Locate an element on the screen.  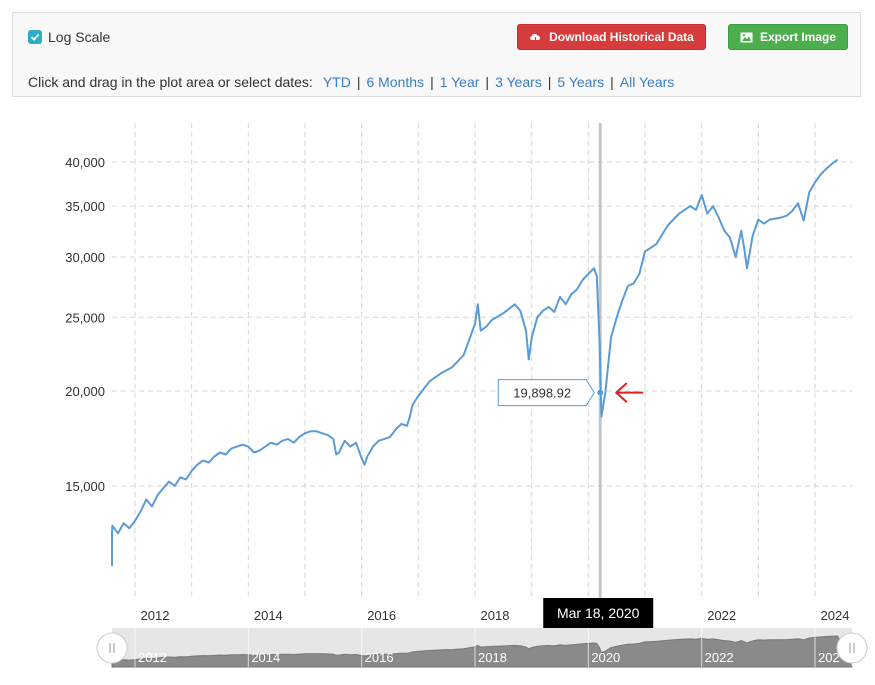
y-tick-label: 25,000 is located at coordinates (85, 317).